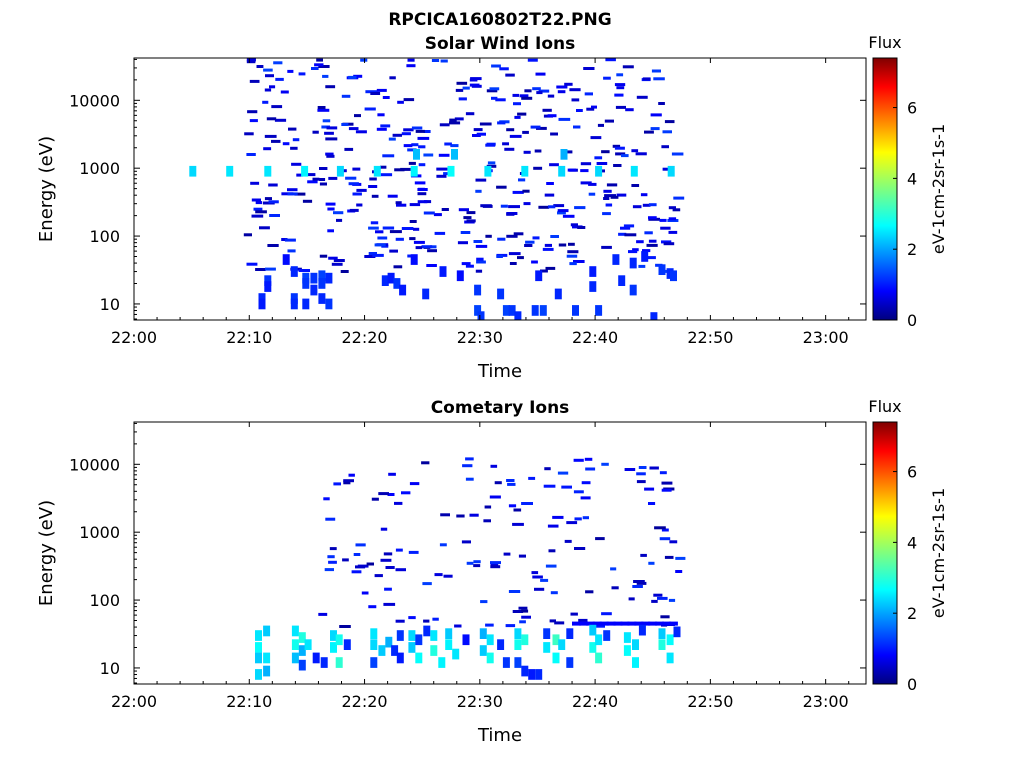 The image size is (1024, 768). Describe the element at coordinates (885, 553) in the screenshot. I see `colorbar` at that location.